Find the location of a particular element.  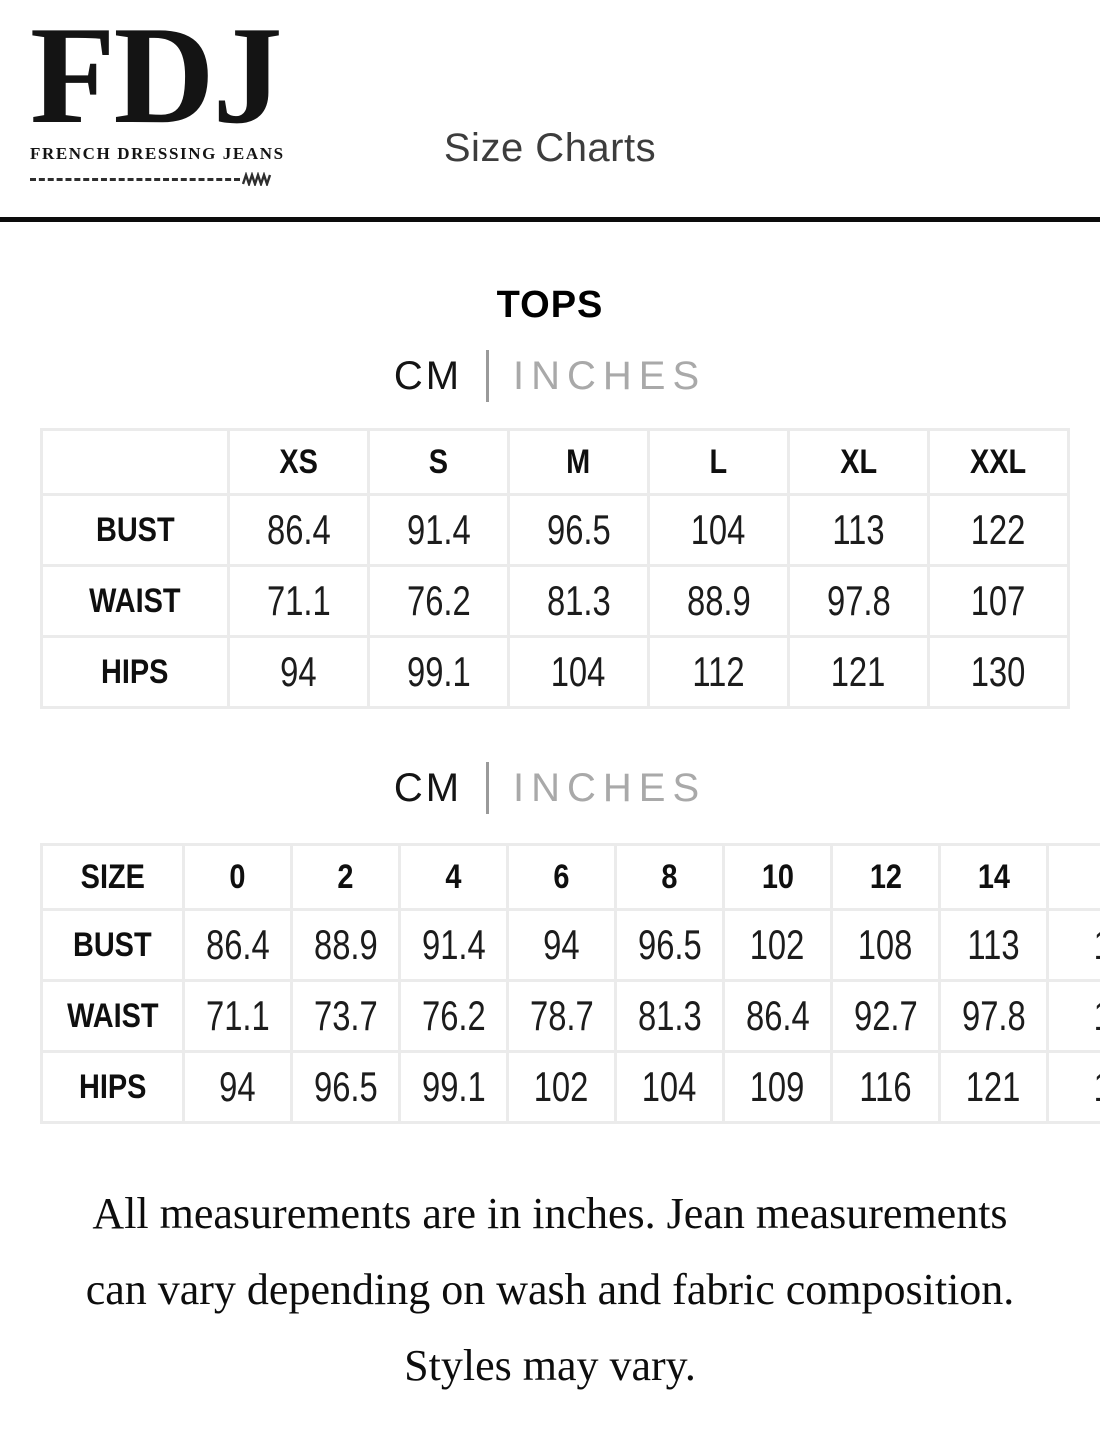

column-header: XS is located at coordinates (298, 462).